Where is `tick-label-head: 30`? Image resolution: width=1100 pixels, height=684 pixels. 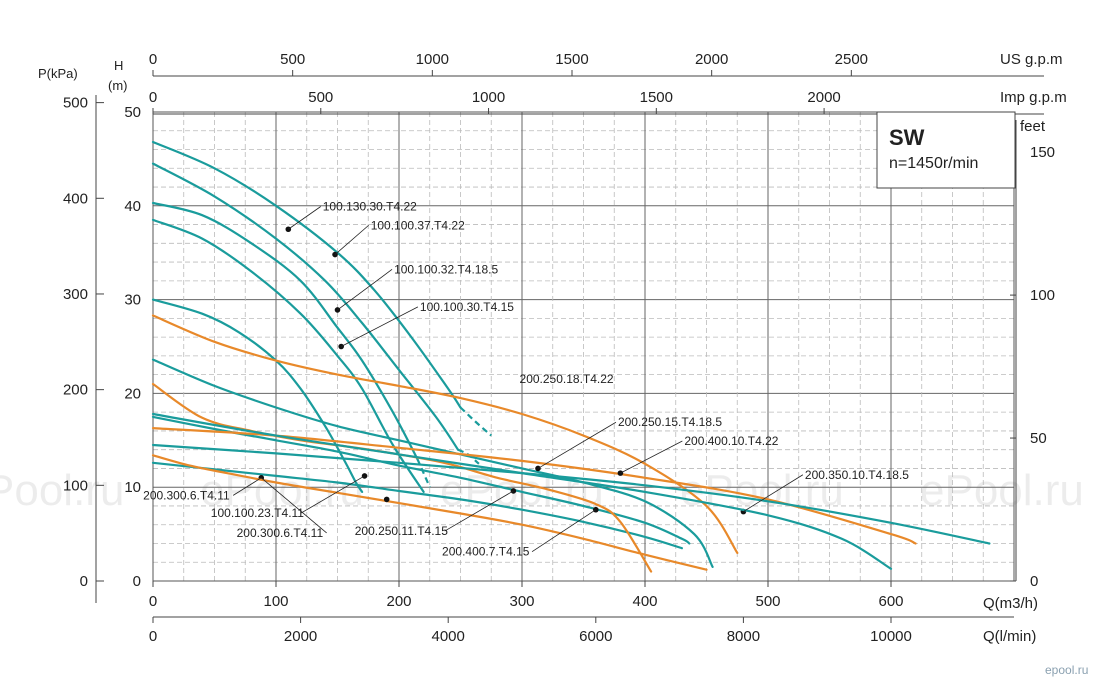
tick-label-head: 30 is located at coordinates (132, 300).